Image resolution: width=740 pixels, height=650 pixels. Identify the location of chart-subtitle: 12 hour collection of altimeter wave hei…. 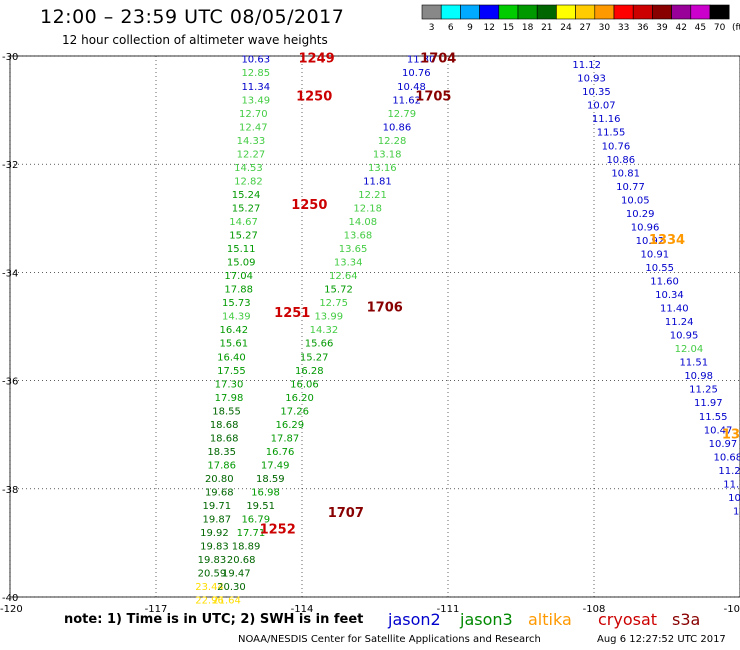
(195, 40).